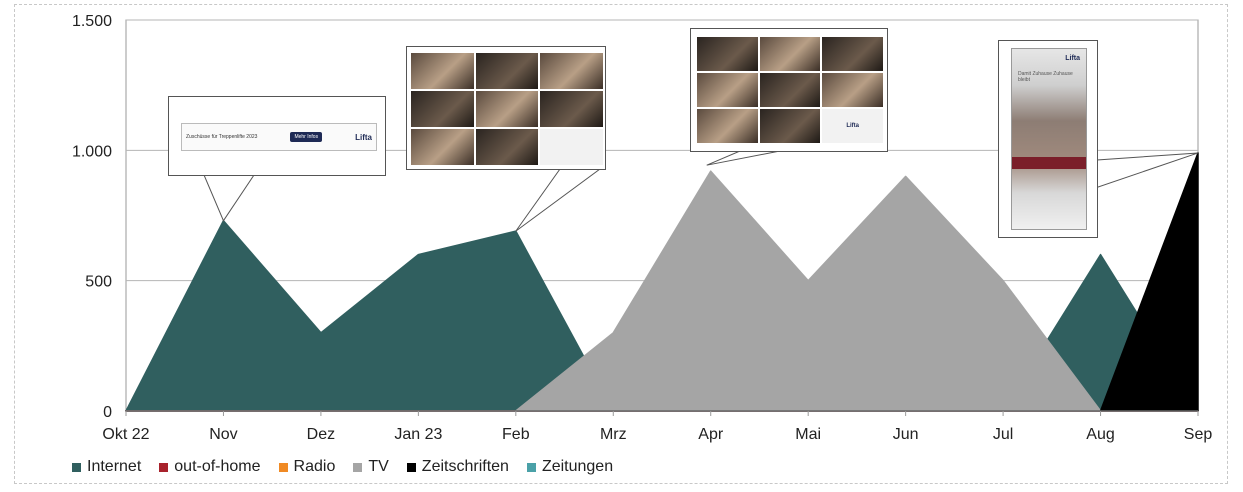  Describe the element at coordinates (98, 282) in the screenshot. I see `y-tick-label: 500` at that location.